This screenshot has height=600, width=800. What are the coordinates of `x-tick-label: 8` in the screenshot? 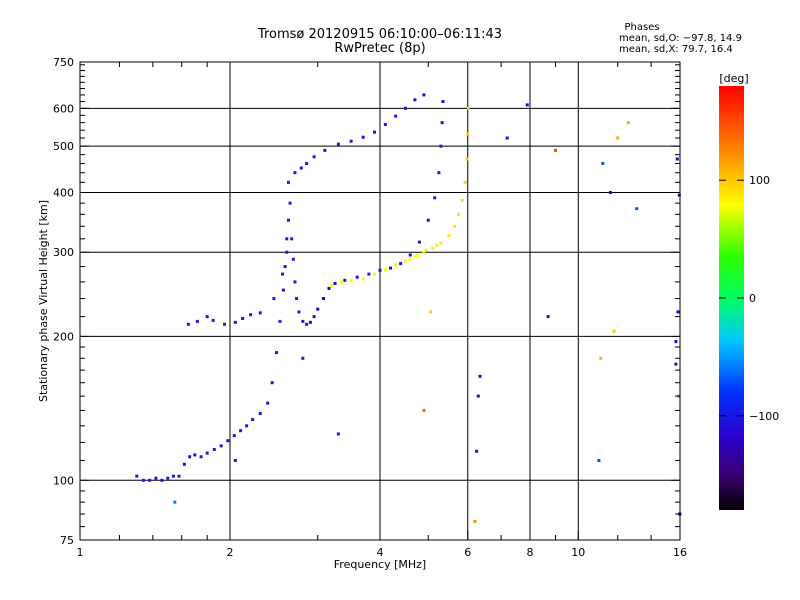 It's located at (530, 552).